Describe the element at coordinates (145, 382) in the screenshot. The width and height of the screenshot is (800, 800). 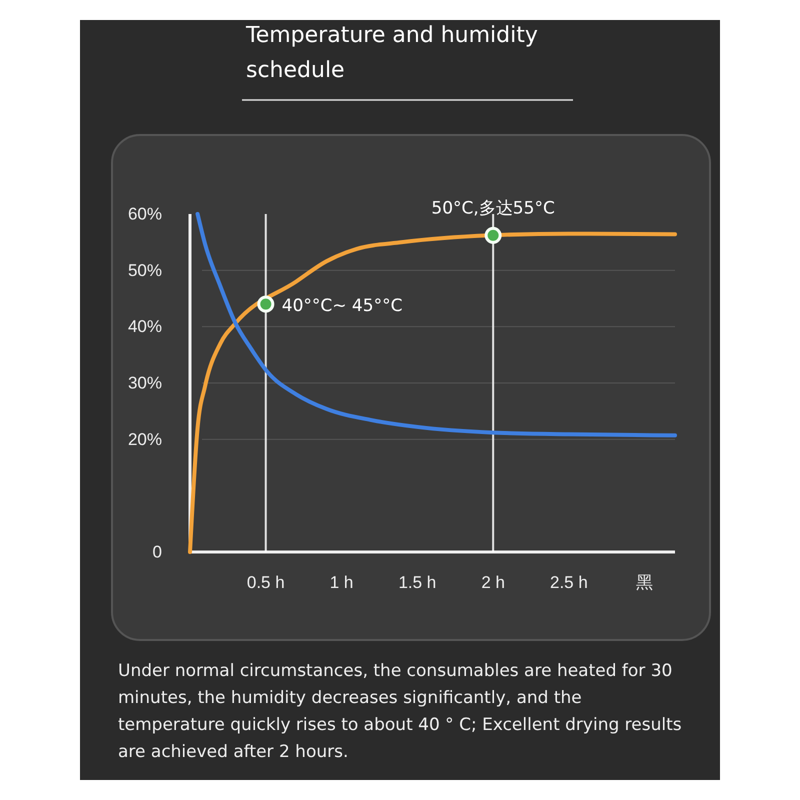
I see `y-tick-label: 30%` at that location.